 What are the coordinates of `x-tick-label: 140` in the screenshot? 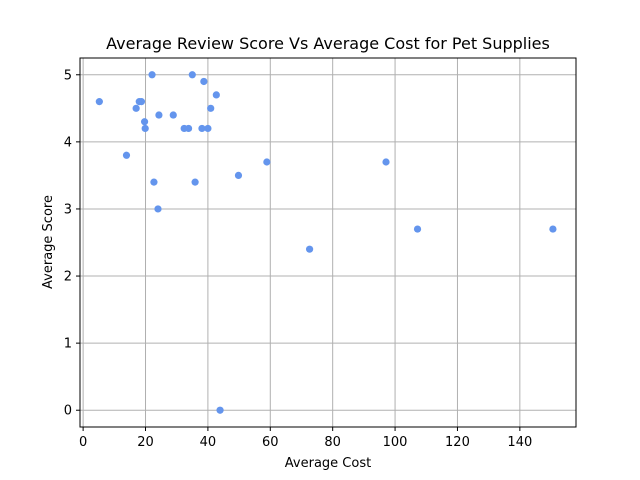 It's located at (519, 442).